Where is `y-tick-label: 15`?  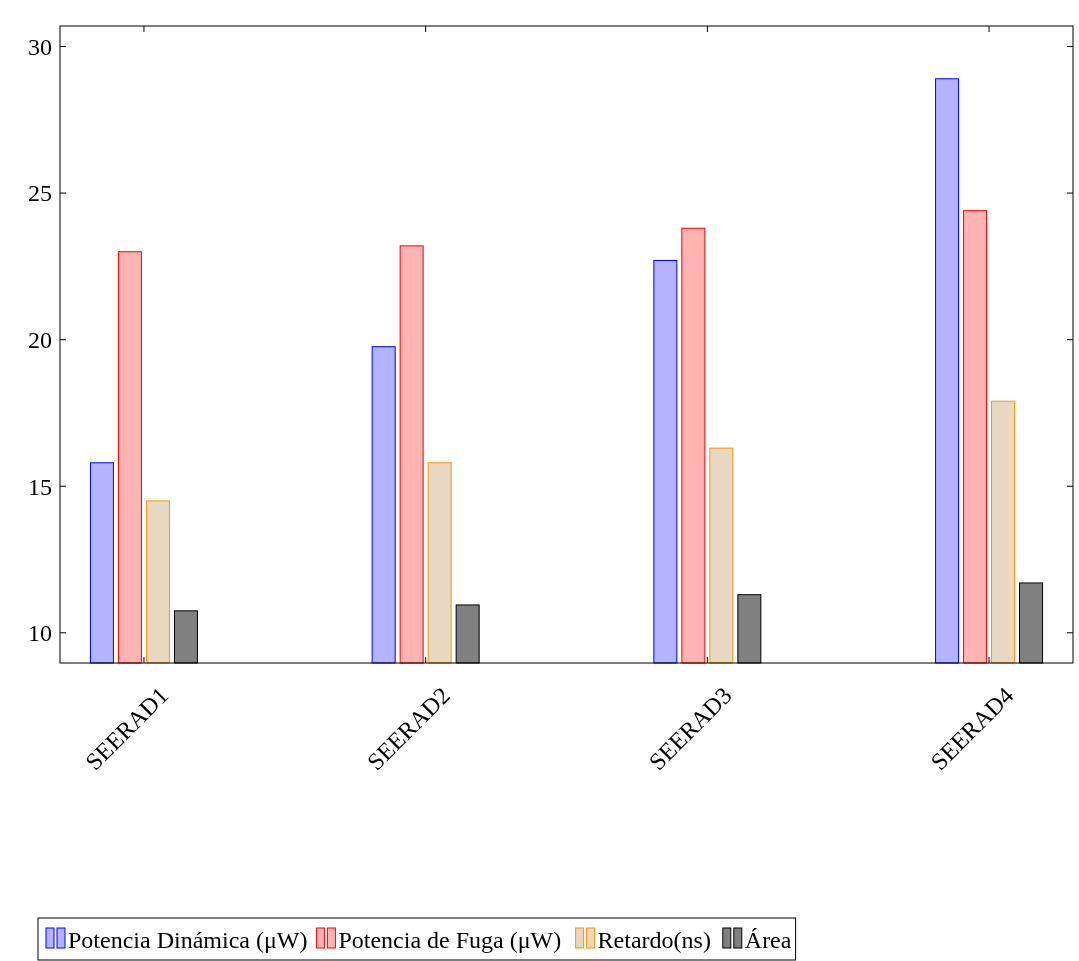
y-tick-label: 15 is located at coordinates (40, 486).